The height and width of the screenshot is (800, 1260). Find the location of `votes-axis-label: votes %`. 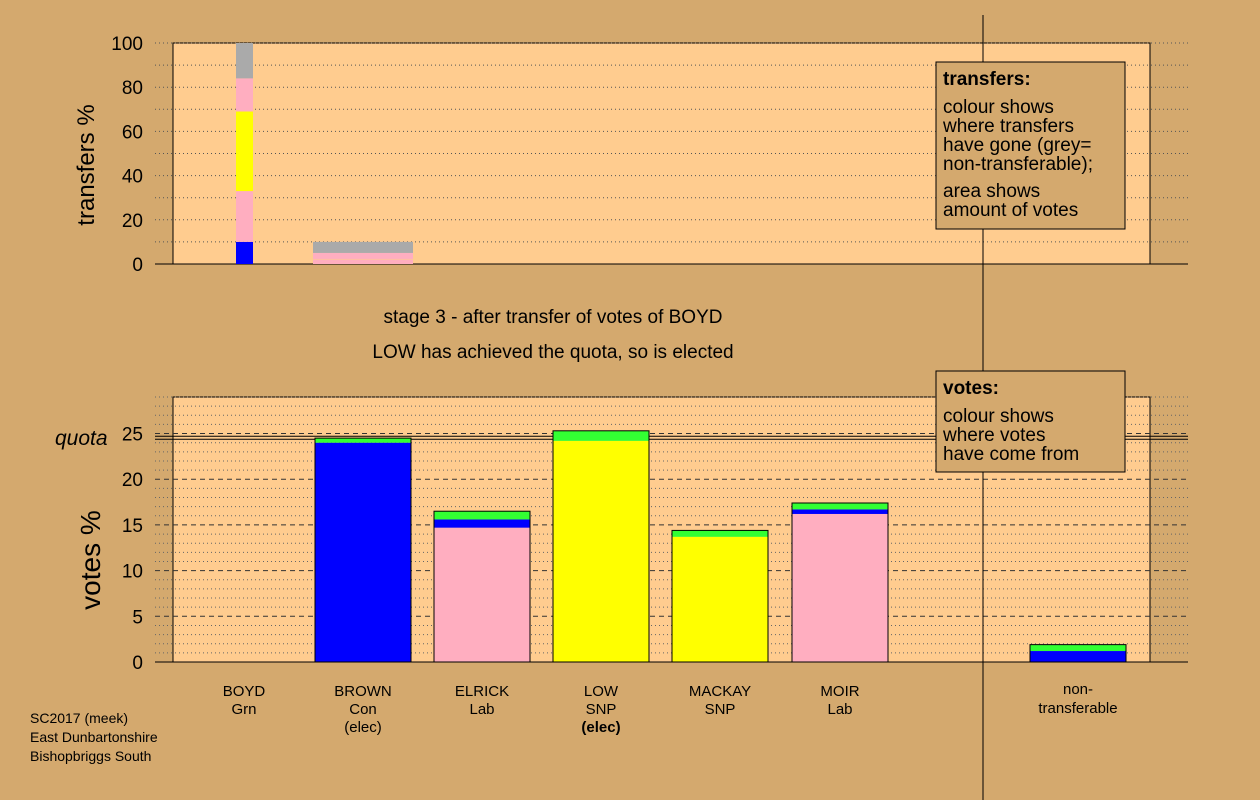

votes-axis-label: votes % is located at coordinates (90, 560).